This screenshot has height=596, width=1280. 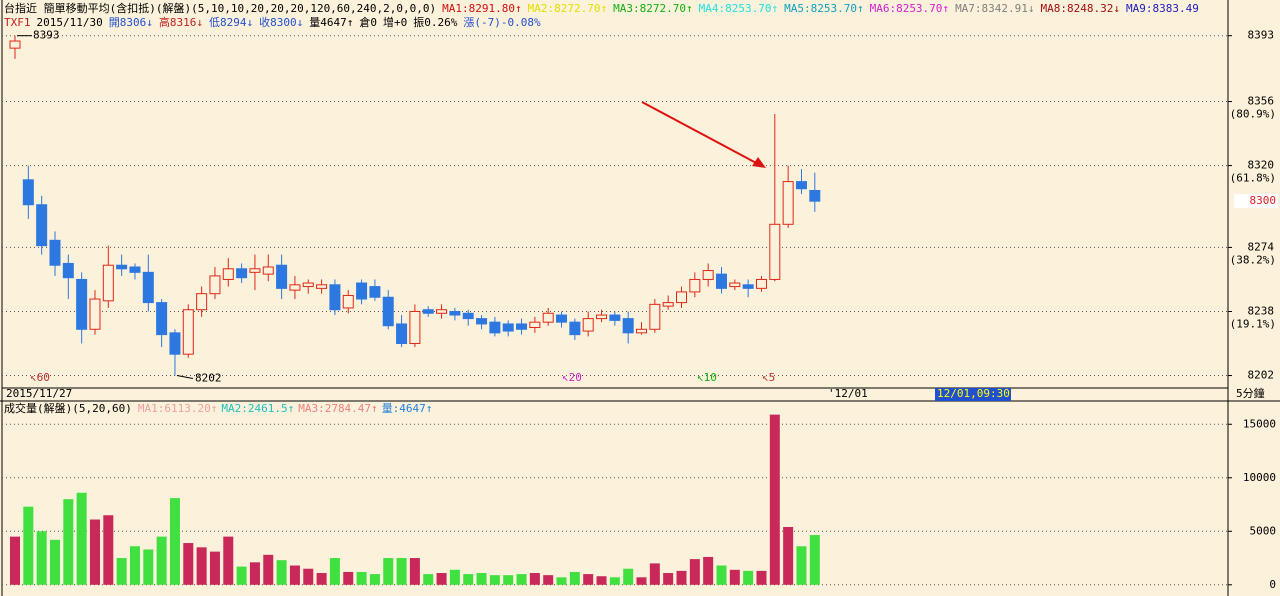 I want to click on annotation: ↖60, so click(x=40, y=377).